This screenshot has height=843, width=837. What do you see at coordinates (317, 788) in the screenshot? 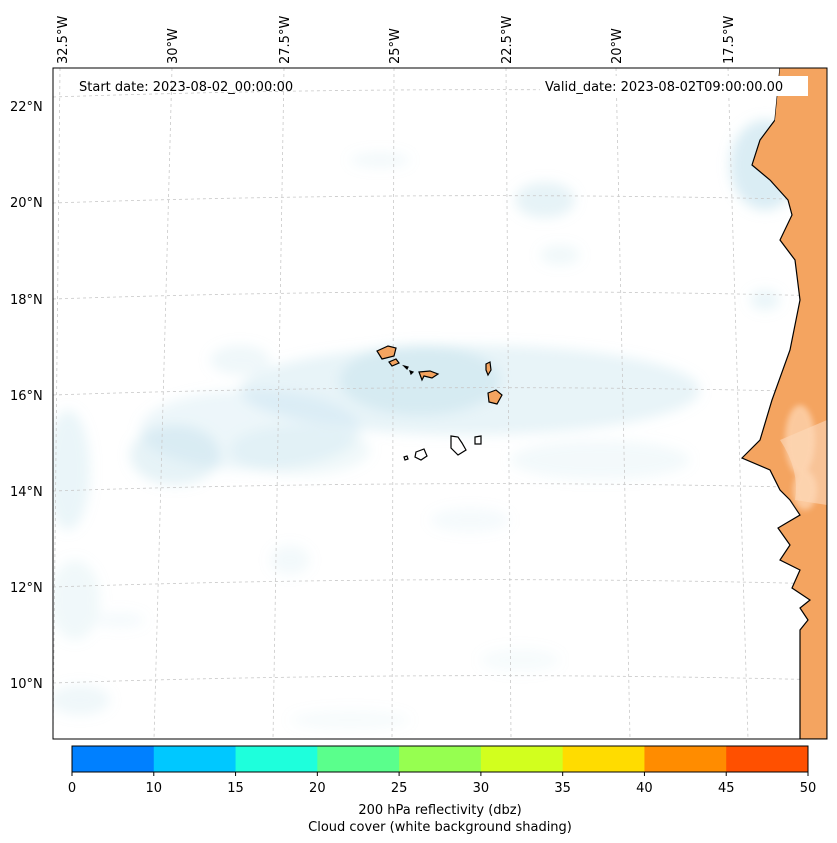
I see `colorbar-tick-label: 20` at bounding box center [317, 788].